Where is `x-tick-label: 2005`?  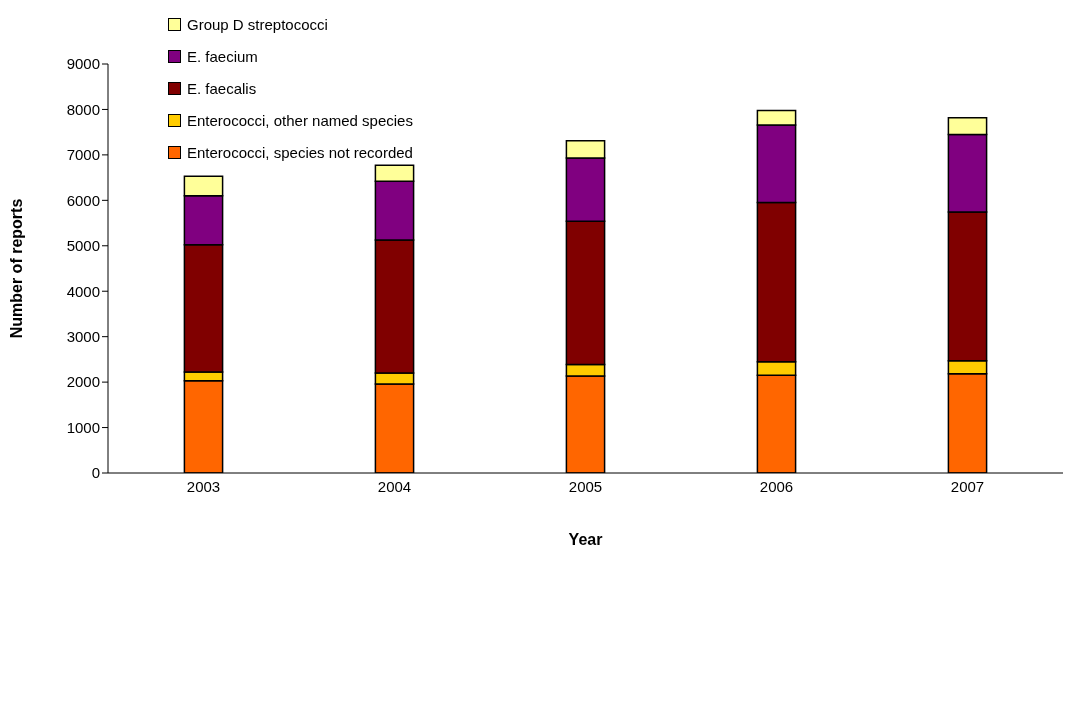
x-tick-label: 2005 is located at coordinates (585, 486).